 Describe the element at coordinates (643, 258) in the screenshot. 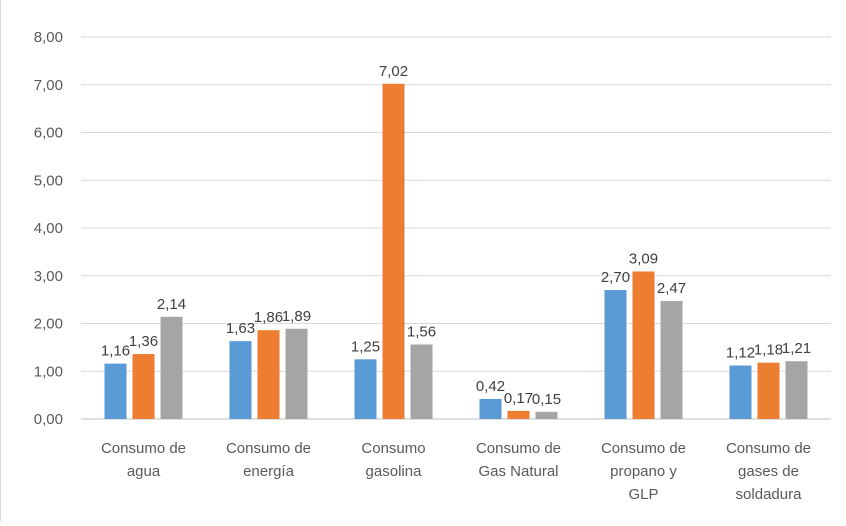

I see `data-label: 3,09` at that location.